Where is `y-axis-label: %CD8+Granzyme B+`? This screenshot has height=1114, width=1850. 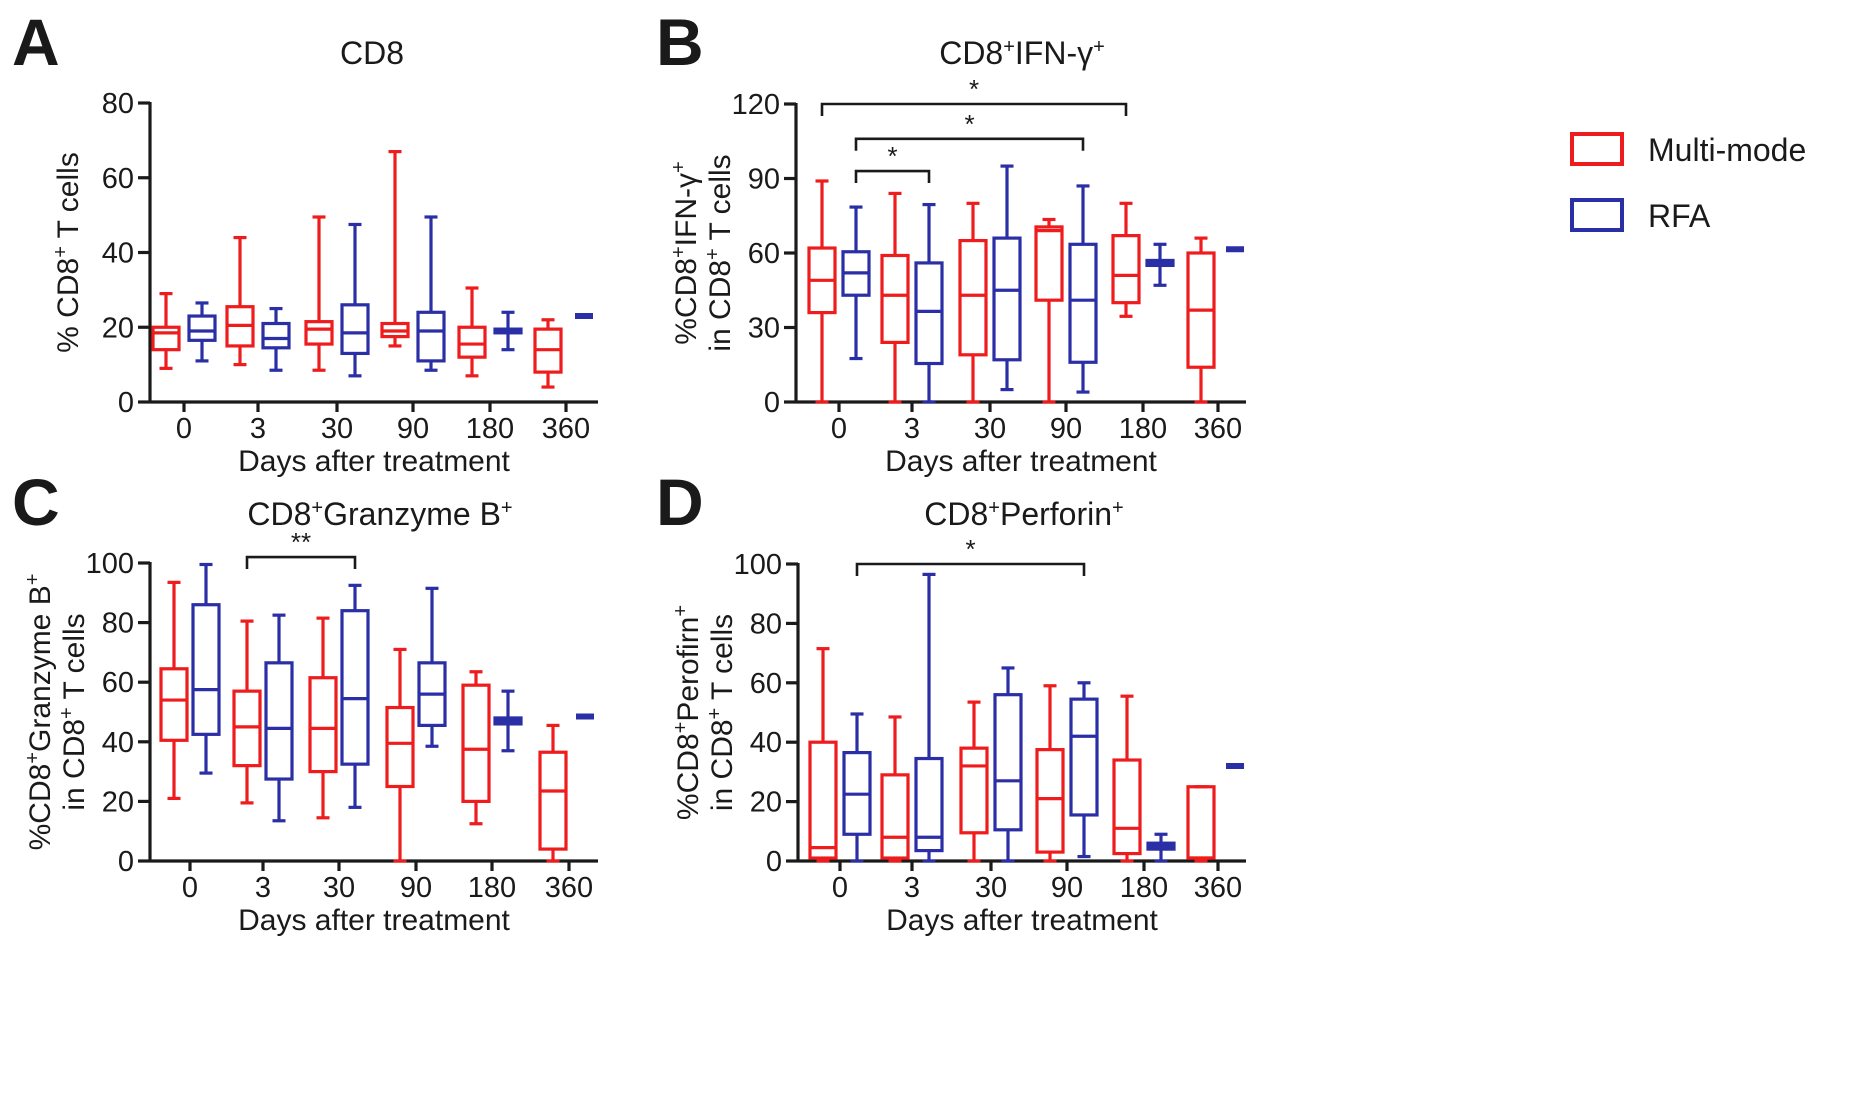
y-axis-label: %CD8+Granzyme B+ is located at coordinates (39, 712).